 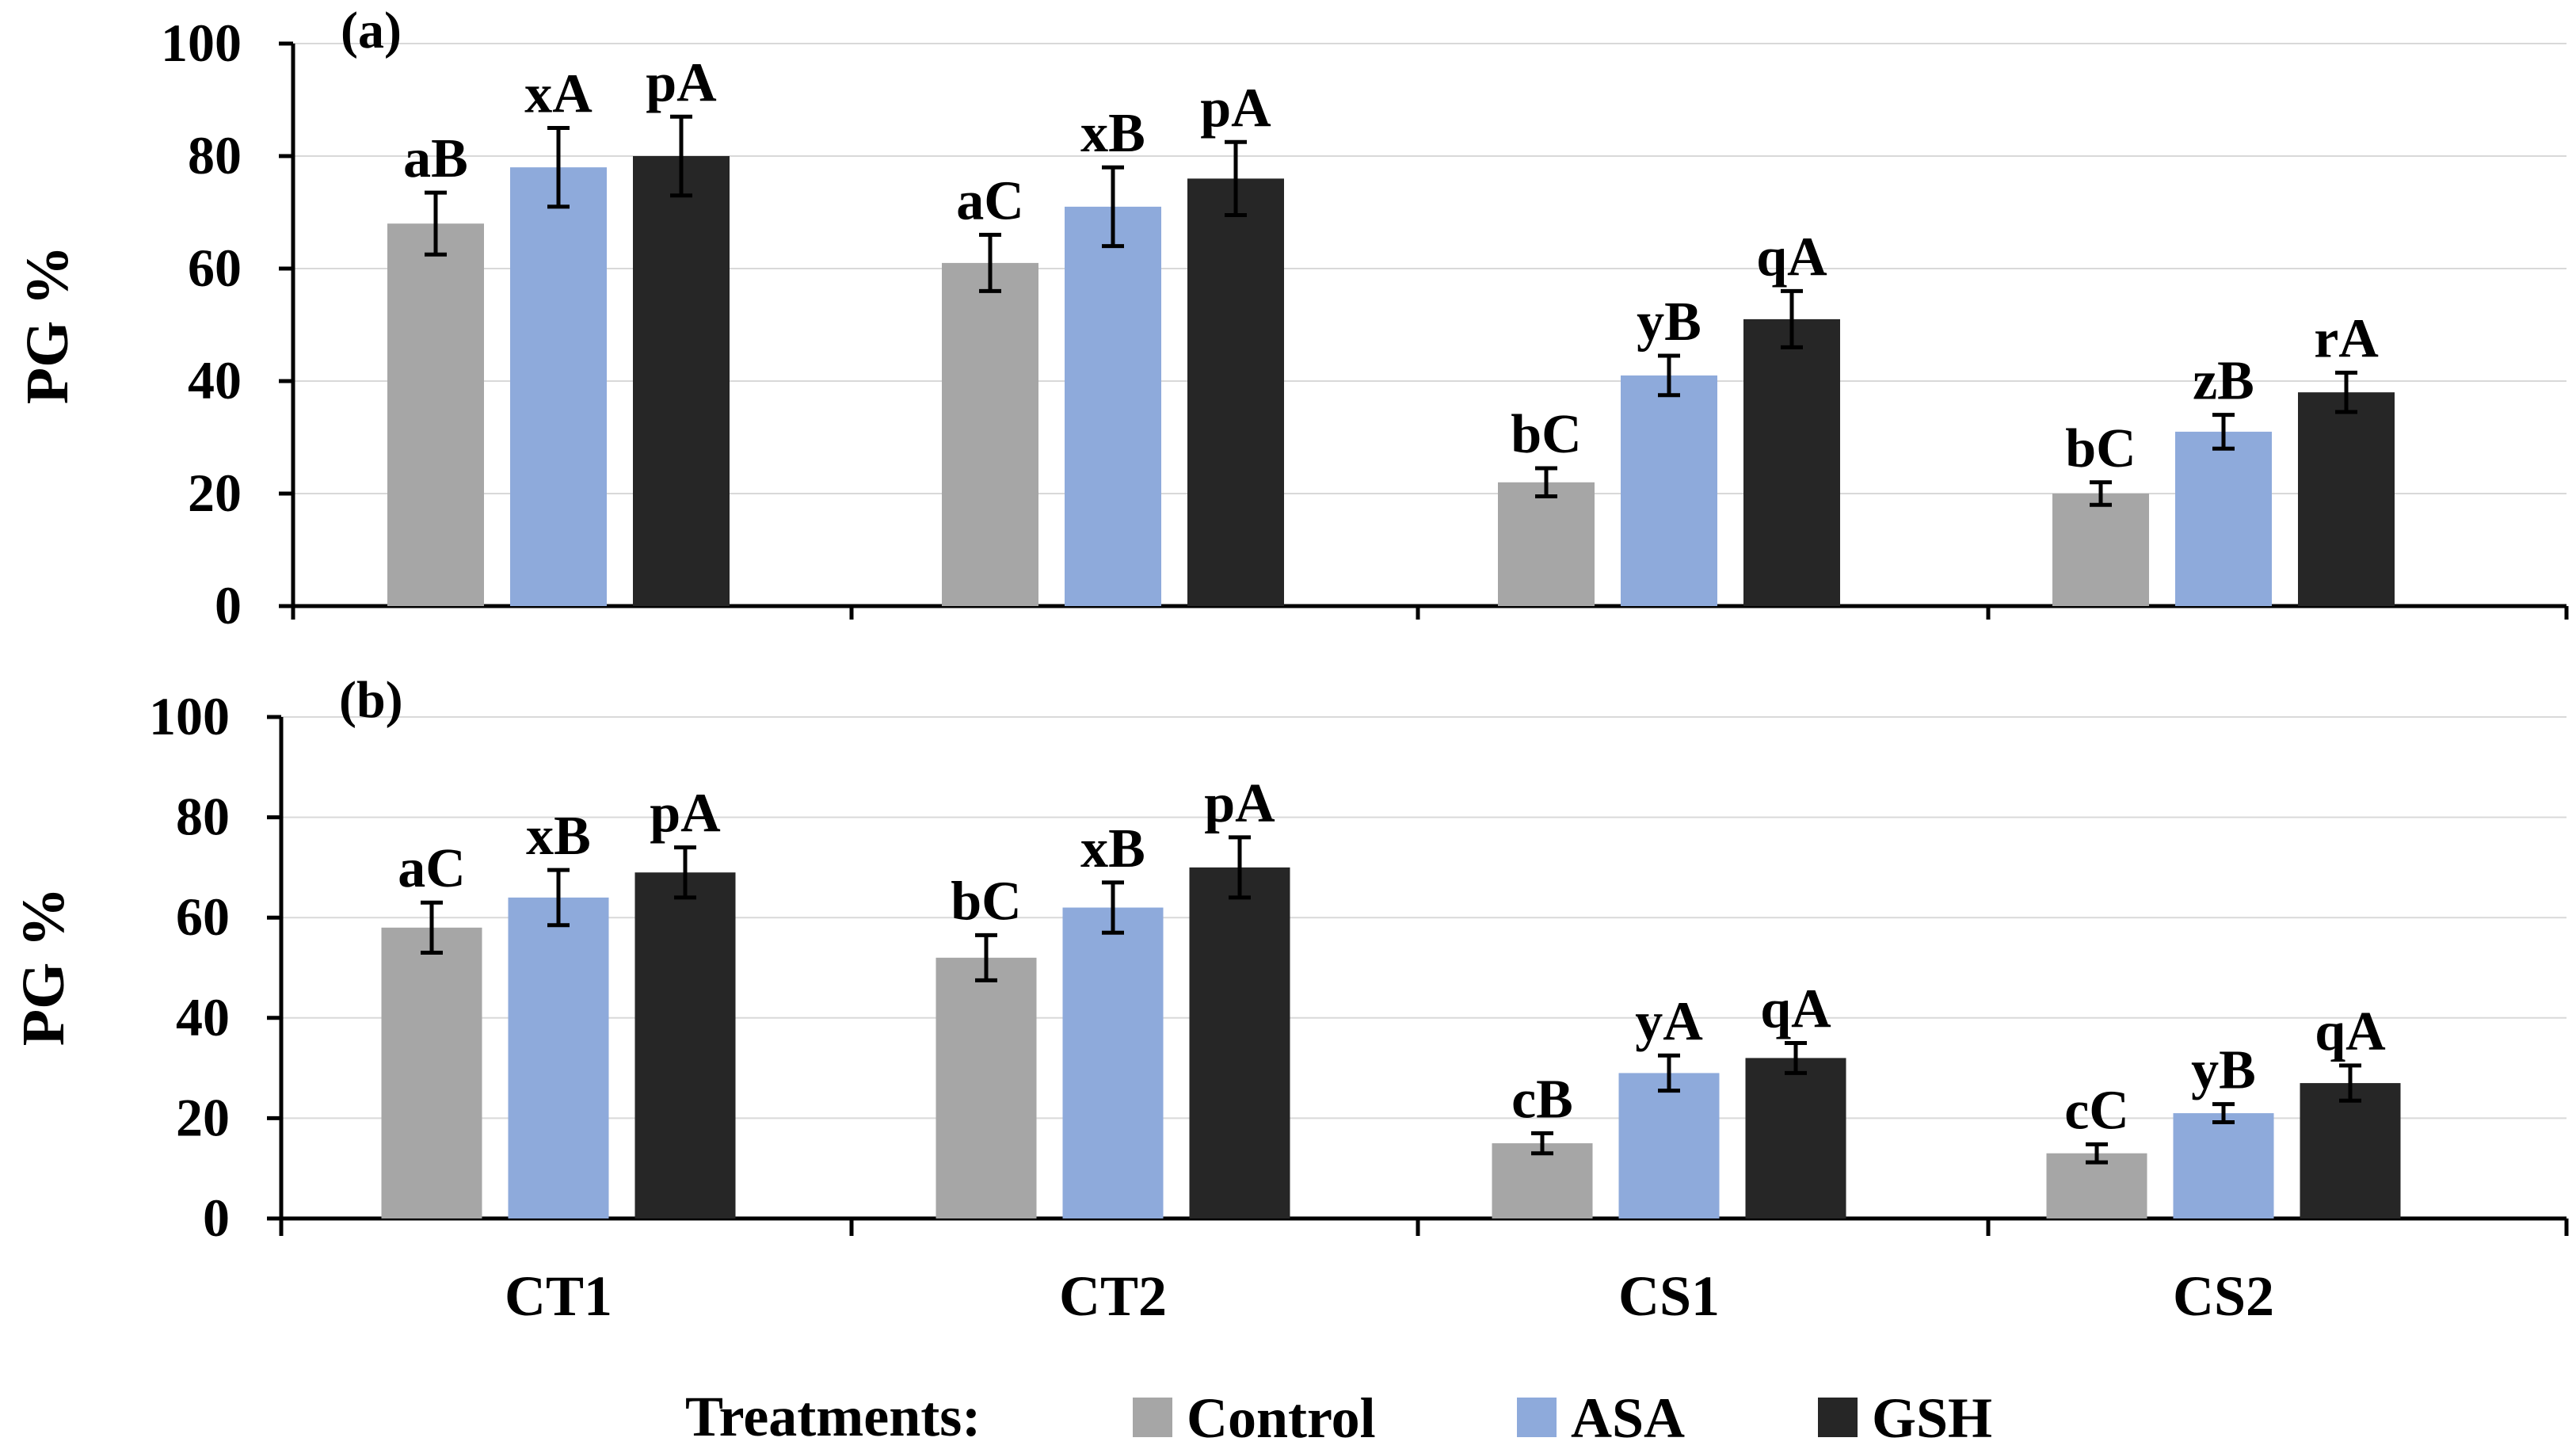 What do you see at coordinates (559, 1296) in the screenshot?
I see `x-tick-label: CT1` at bounding box center [559, 1296].